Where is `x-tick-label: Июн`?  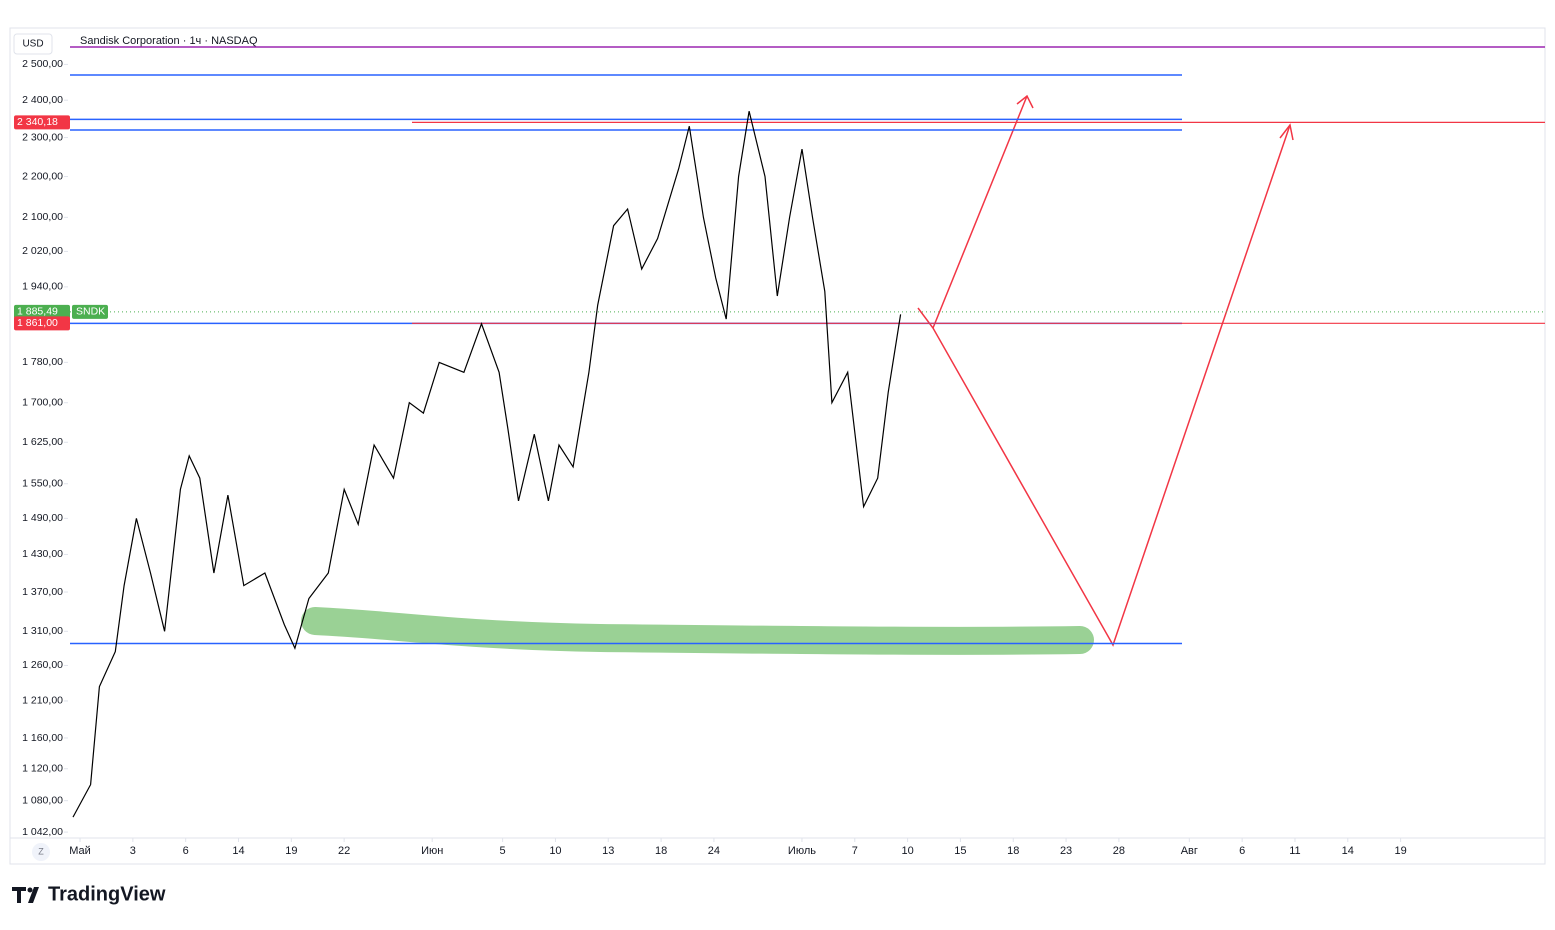 x-tick-label: Июн is located at coordinates (432, 851).